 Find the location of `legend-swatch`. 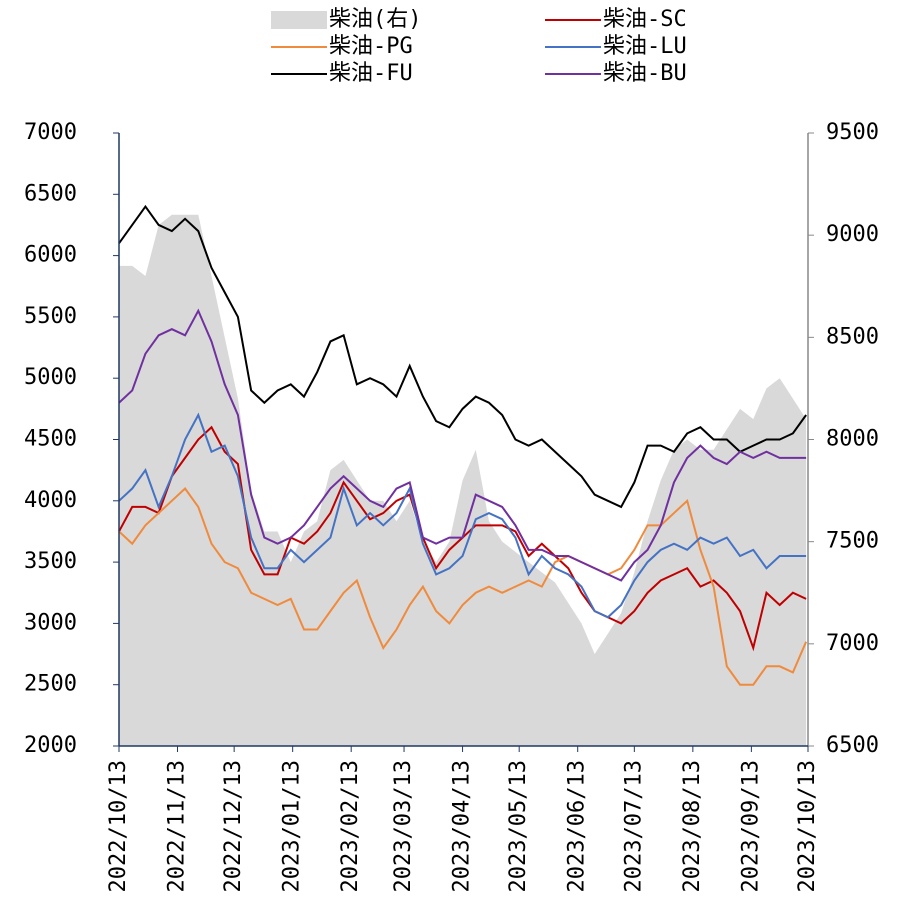

legend-swatch is located at coordinates (299, 20).